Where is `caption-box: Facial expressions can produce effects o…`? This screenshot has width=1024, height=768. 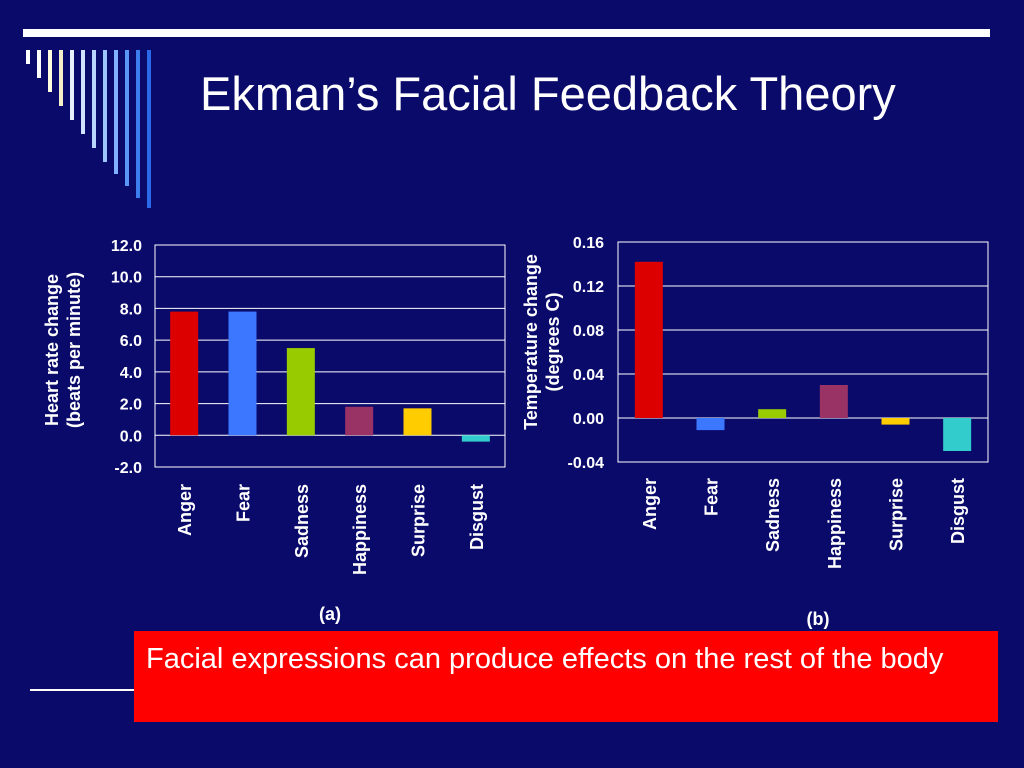 caption-box: Facial expressions can produce effects o… is located at coordinates (566, 676).